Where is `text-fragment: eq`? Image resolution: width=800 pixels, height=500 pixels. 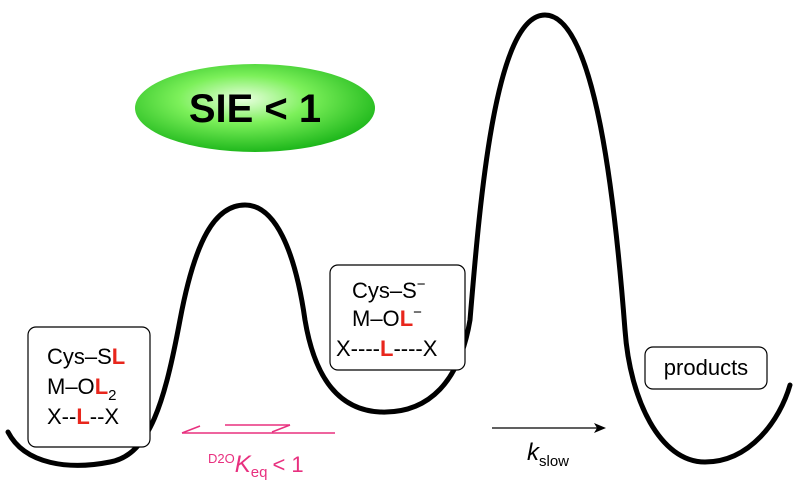
text-fragment: eq is located at coordinates (259, 472).